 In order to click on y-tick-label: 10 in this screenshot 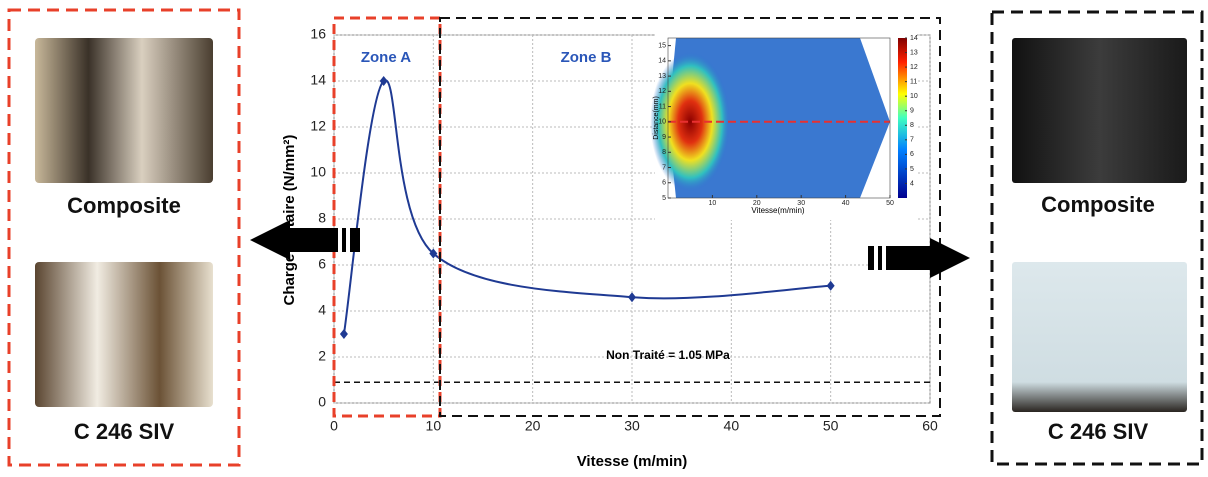, I will do `click(318, 172)`.